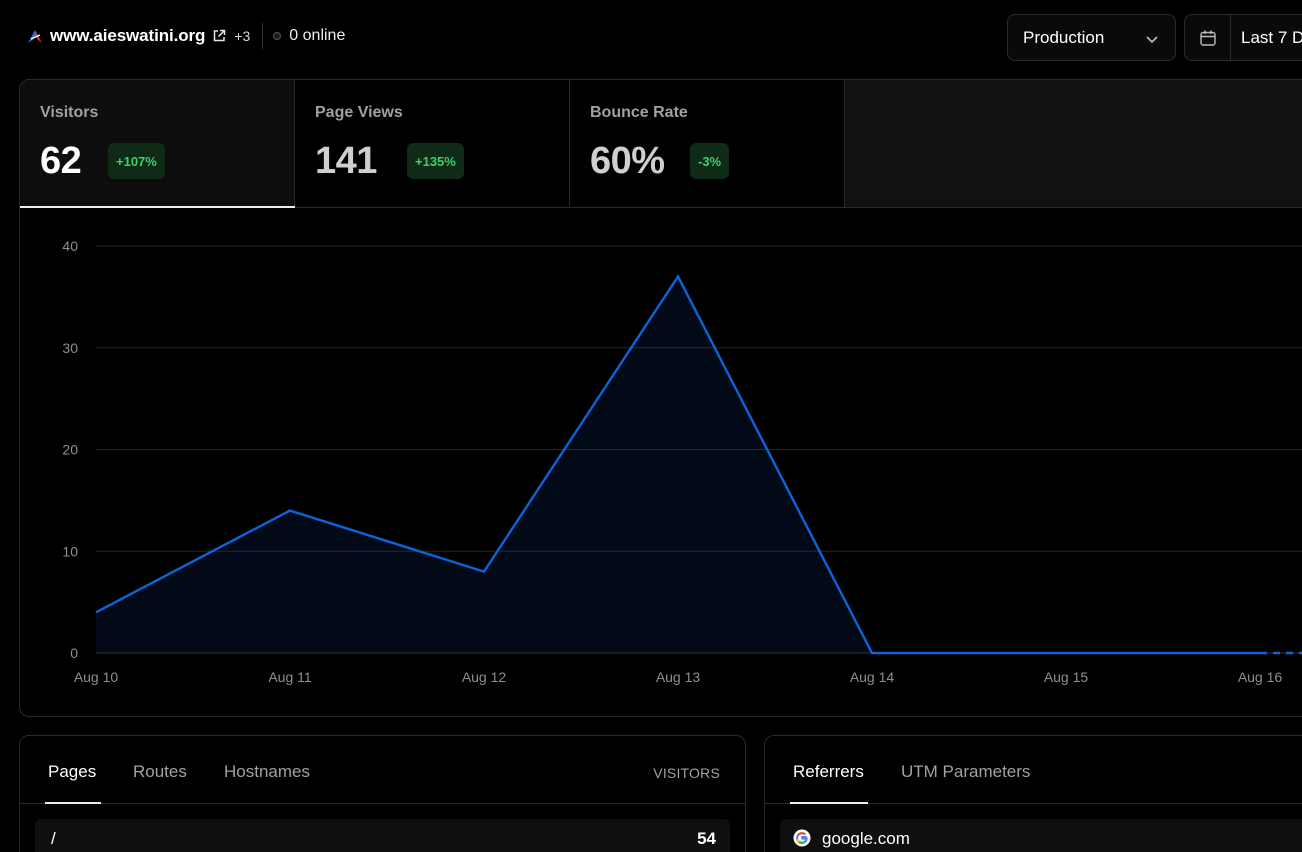 The width and height of the screenshot is (1302, 852). What do you see at coordinates (61, 161) in the screenshot?
I see `metric-value: 62` at bounding box center [61, 161].